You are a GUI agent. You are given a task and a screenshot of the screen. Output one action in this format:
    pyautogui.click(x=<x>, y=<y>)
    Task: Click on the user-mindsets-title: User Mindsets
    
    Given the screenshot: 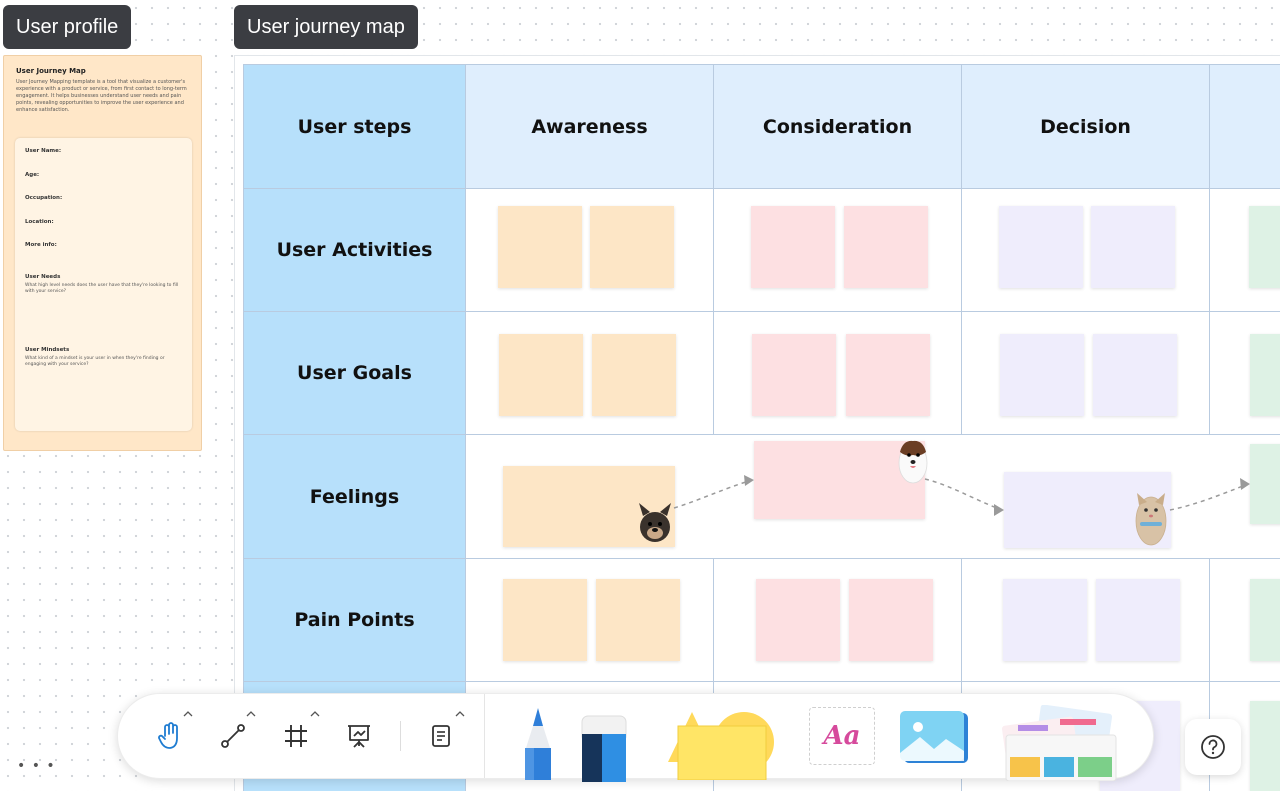 What is the action you would take?
    pyautogui.click(x=47, y=349)
    